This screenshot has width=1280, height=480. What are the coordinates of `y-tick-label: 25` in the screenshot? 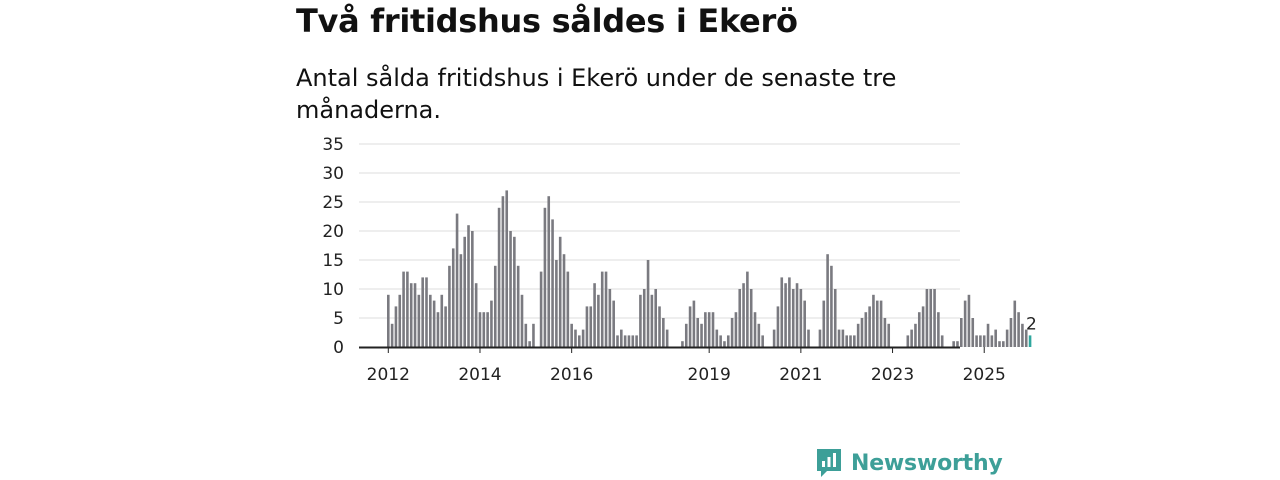 It's located at (333, 203).